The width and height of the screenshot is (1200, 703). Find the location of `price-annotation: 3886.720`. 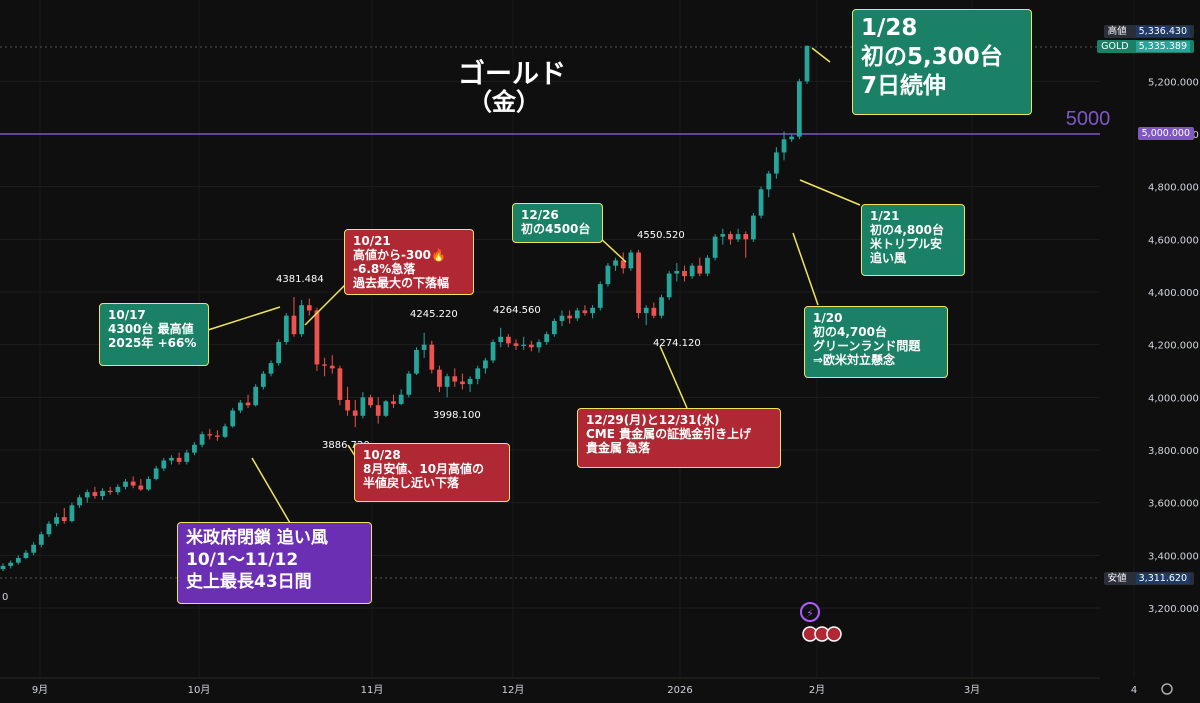

price-annotation: 3886.720 is located at coordinates (346, 445).